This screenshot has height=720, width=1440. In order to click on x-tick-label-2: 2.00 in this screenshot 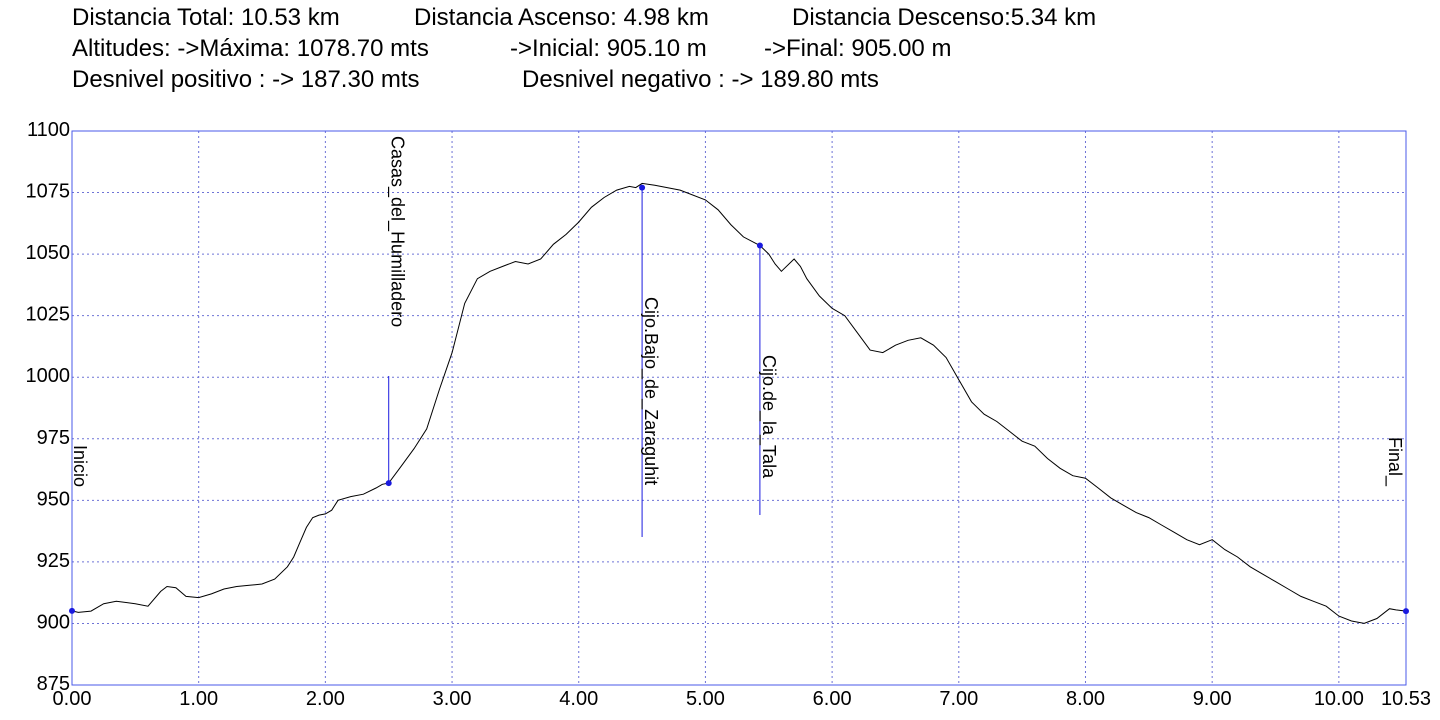, I will do `click(325, 699)`.